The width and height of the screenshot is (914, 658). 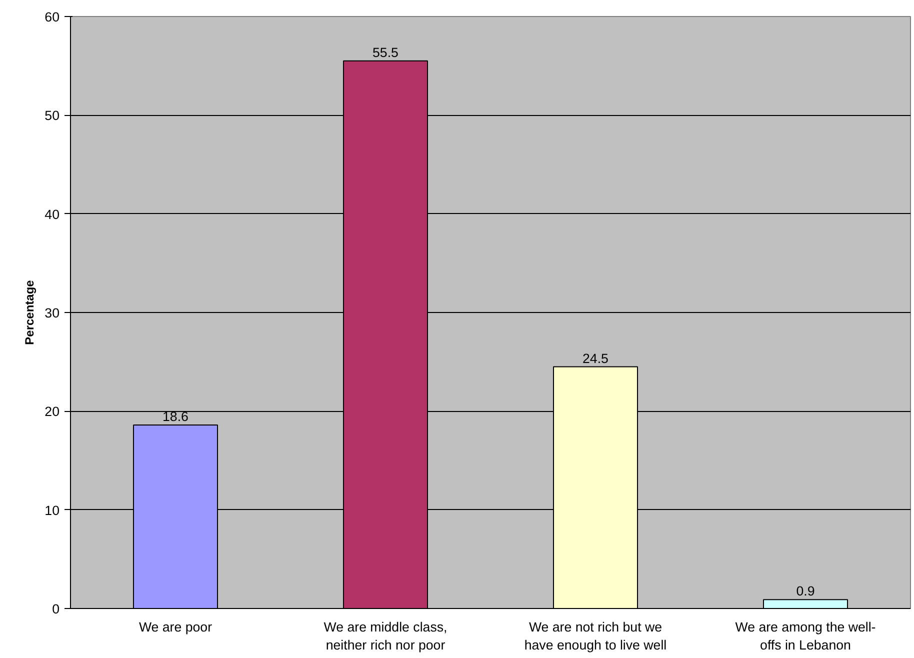 I want to click on x-tick-label: We are not rich but we have enough to live well, so click(x=595, y=636).